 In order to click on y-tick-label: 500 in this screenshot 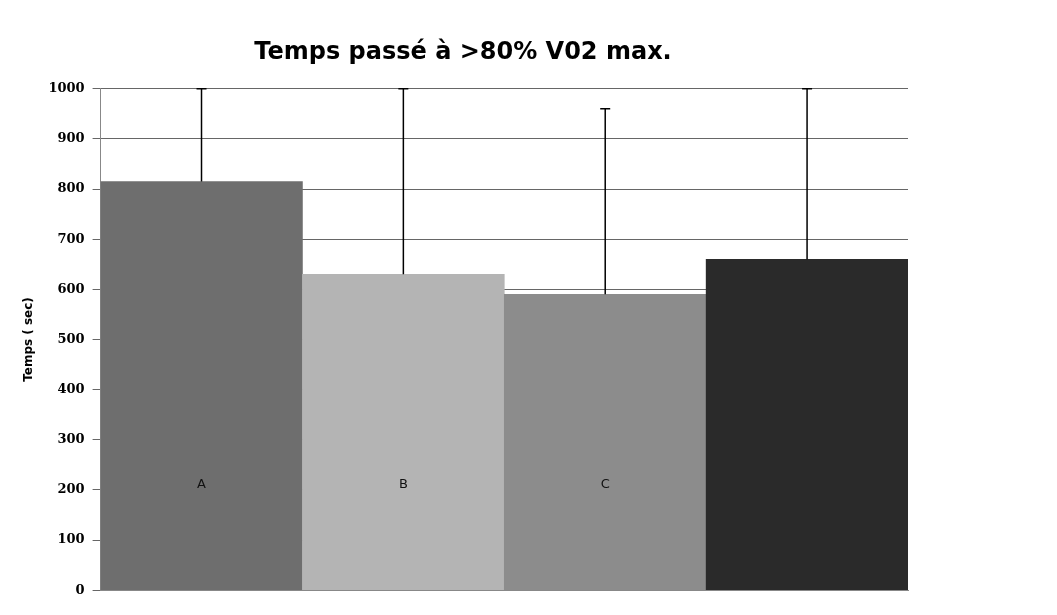, I will do `click(71, 338)`.